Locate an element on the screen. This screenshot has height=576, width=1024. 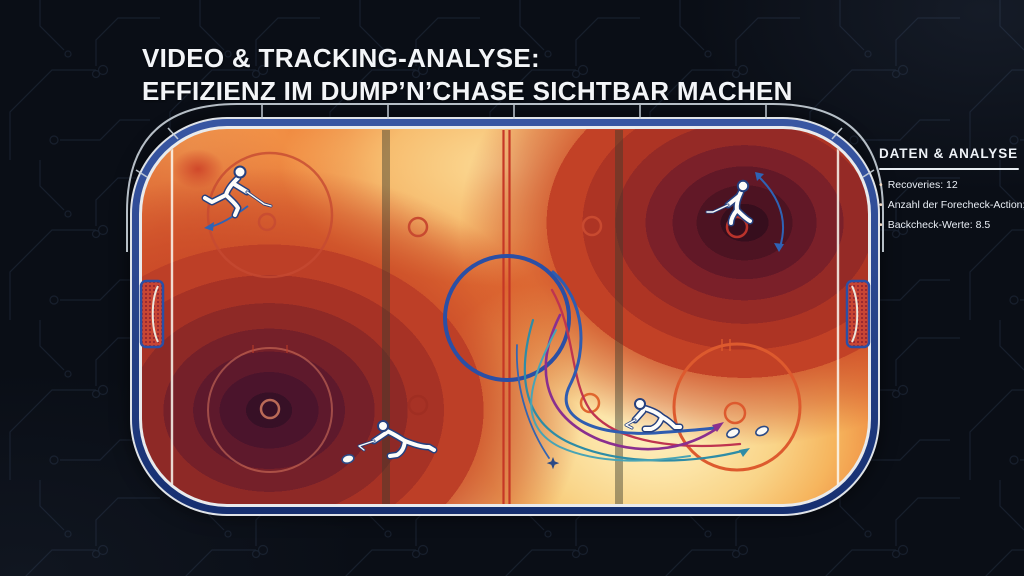
faceoff-dot-top-right is located at coordinates (737, 227).